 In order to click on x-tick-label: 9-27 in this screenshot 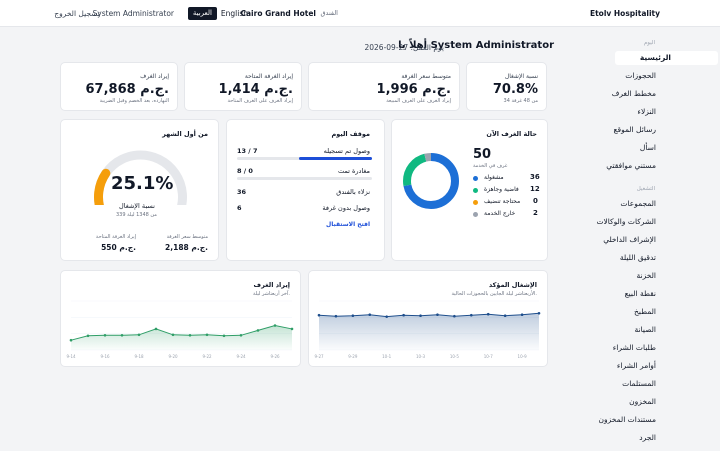, I will do `click(319, 356)`.